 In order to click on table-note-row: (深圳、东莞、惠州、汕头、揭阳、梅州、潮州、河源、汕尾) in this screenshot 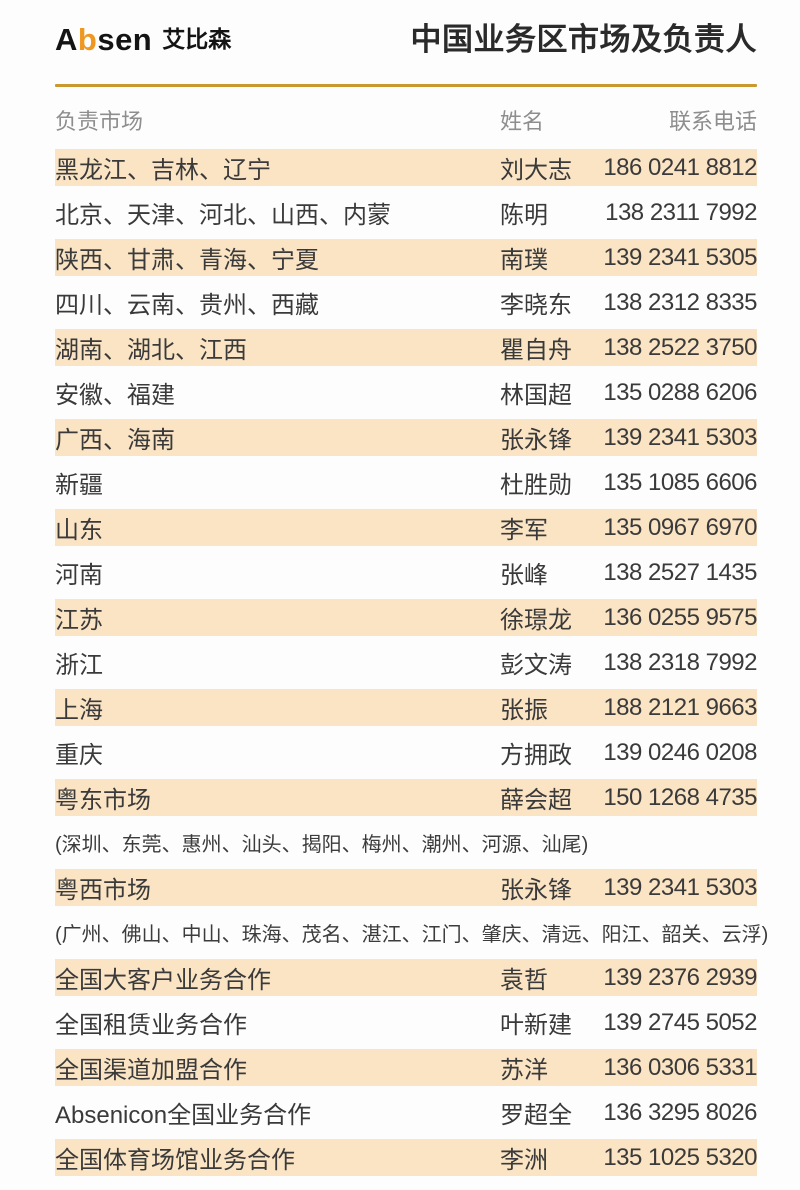, I will do `click(406, 842)`.